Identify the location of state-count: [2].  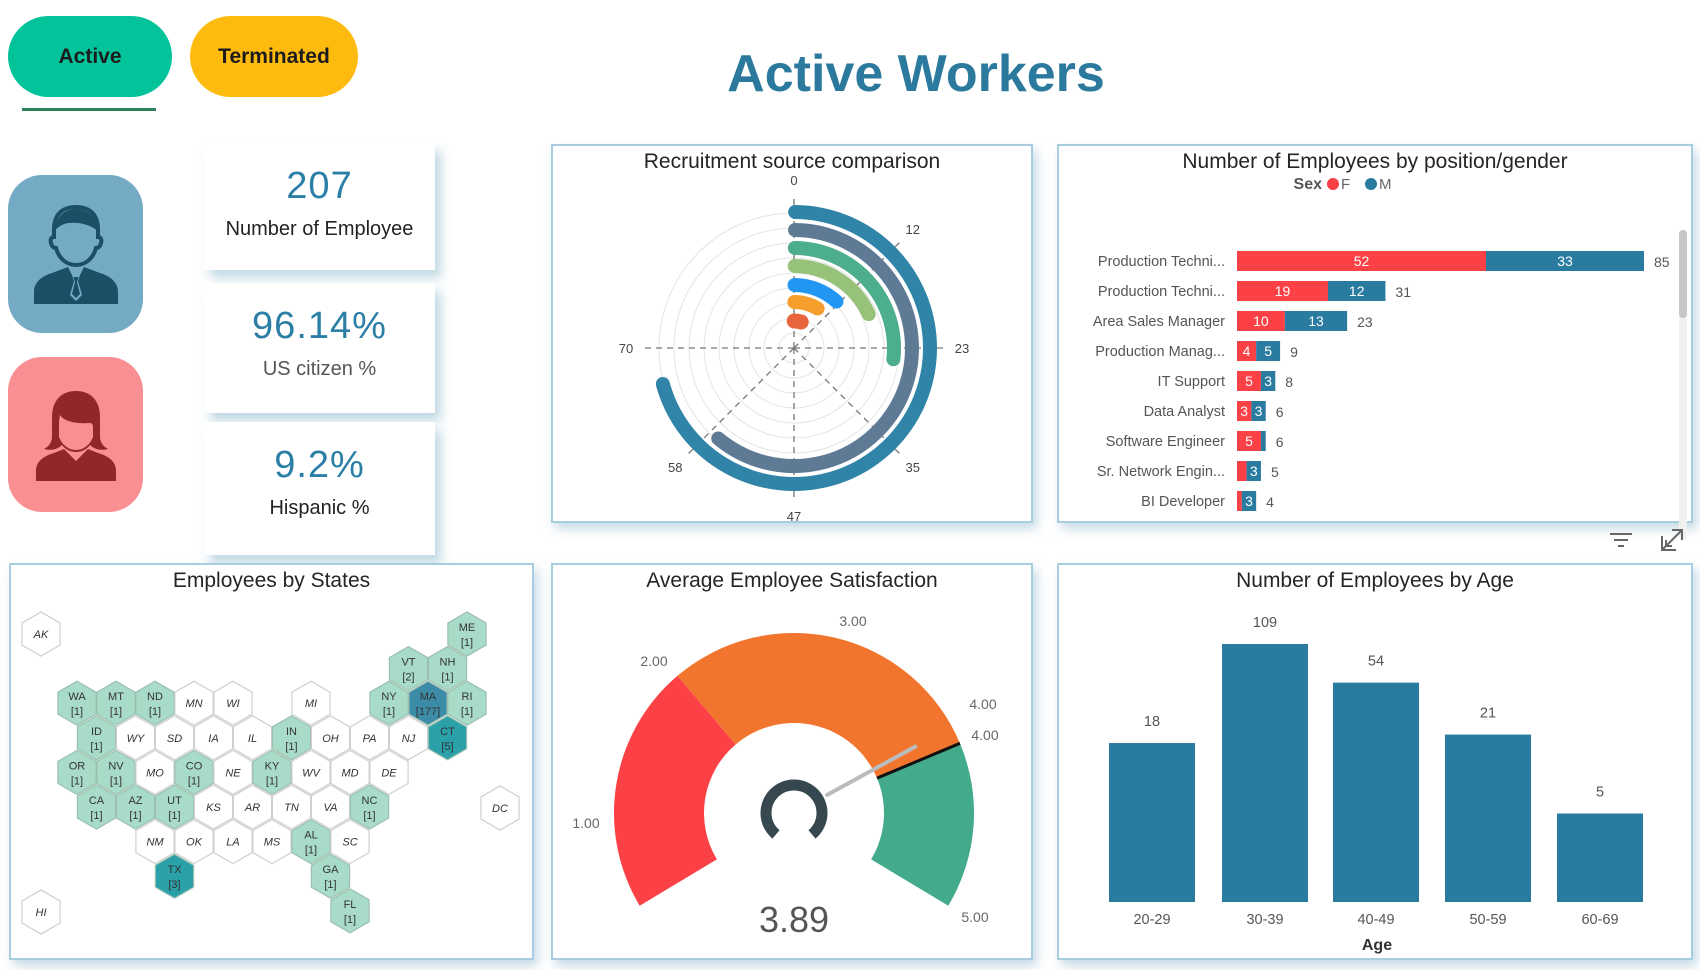
(408, 678).